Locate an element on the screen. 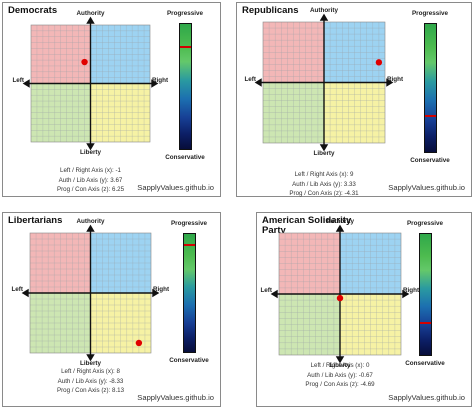 The width and height of the screenshot is (474, 412). score-value: -4.69 is located at coordinates (367, 384).